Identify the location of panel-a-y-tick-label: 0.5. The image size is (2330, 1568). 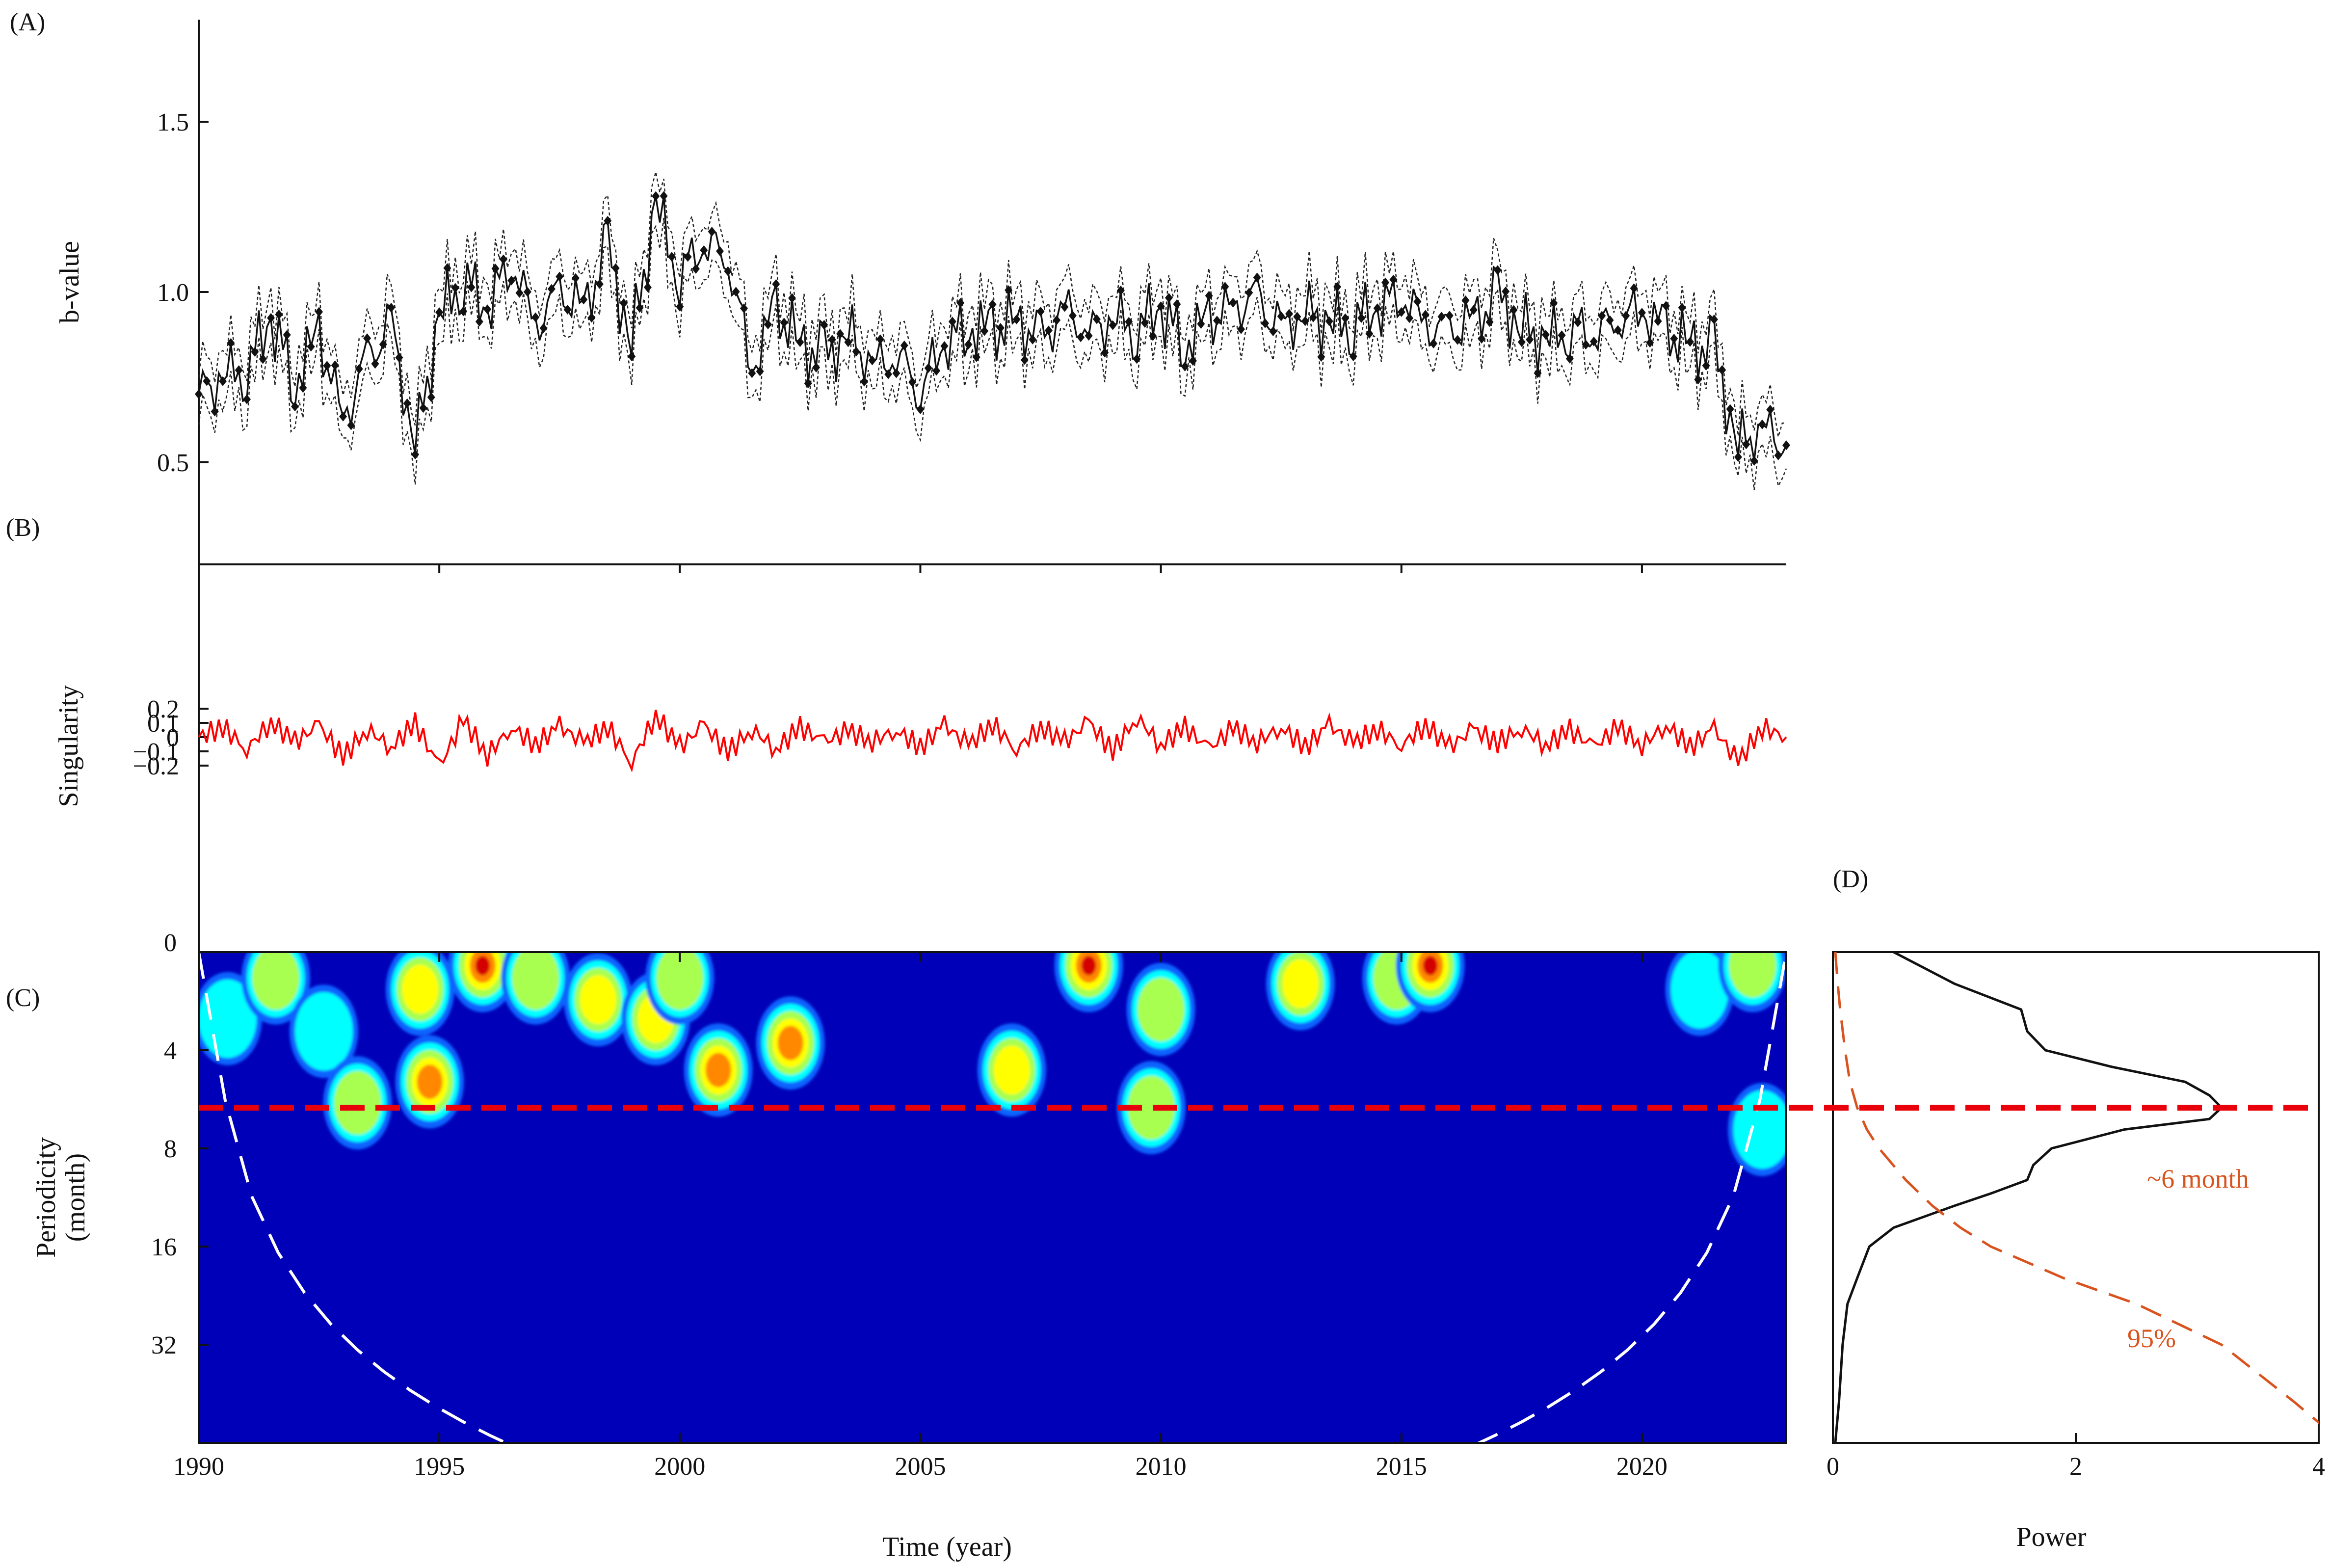
(173, 463).